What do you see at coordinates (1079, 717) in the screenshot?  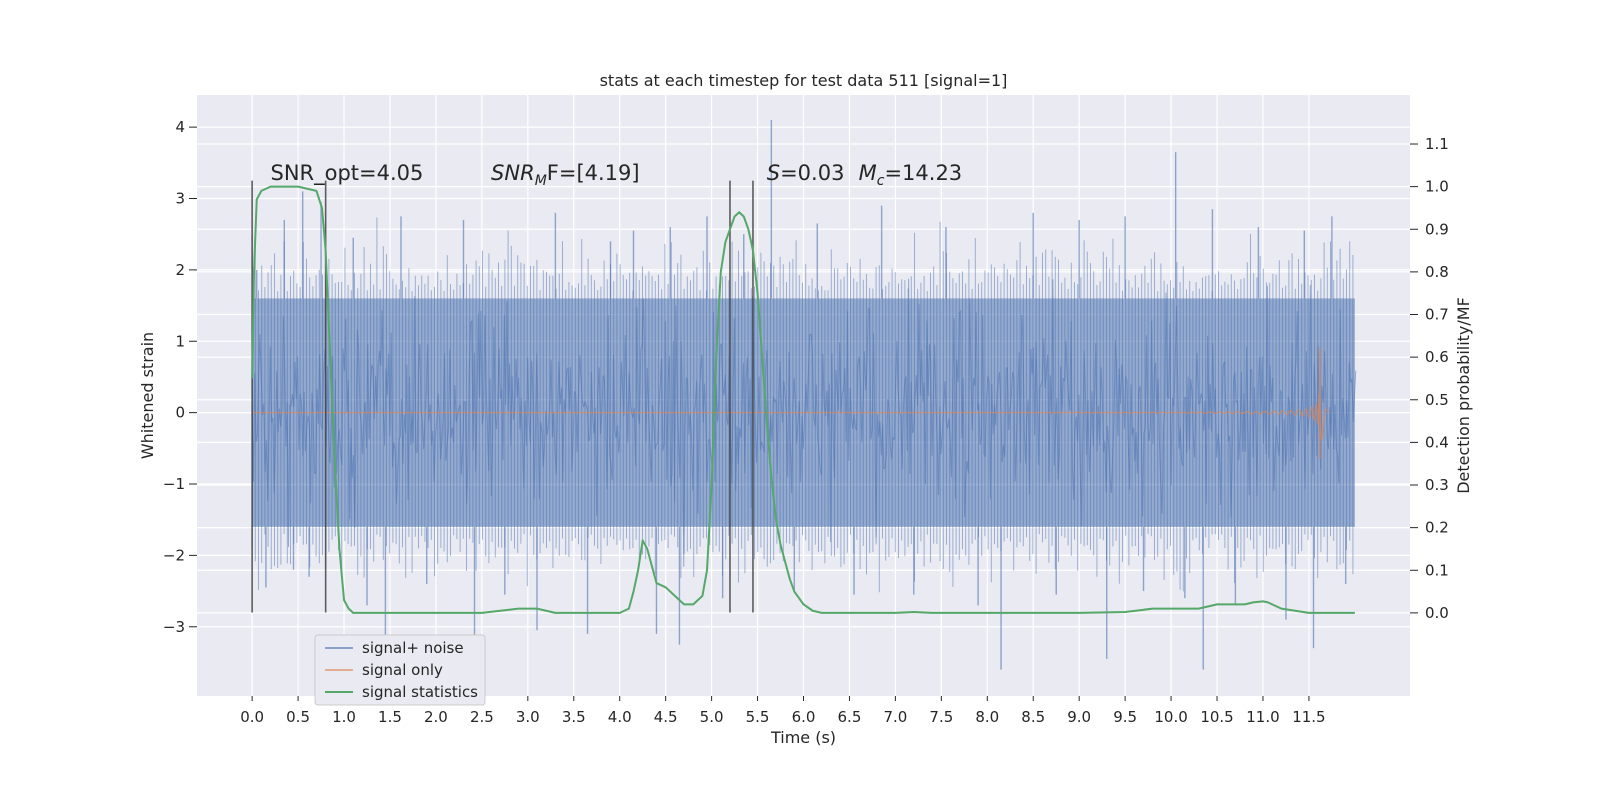 I see `x-tick-label: 9.0` at bounding box center [1079, 717].